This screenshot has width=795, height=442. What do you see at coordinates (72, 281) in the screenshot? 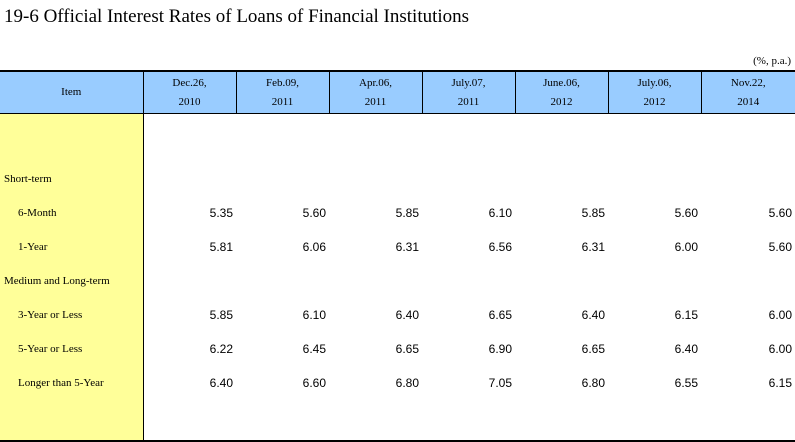
I see `section-label-medium-long-term: Medium and Long-term` at bounding box center [72, 281].